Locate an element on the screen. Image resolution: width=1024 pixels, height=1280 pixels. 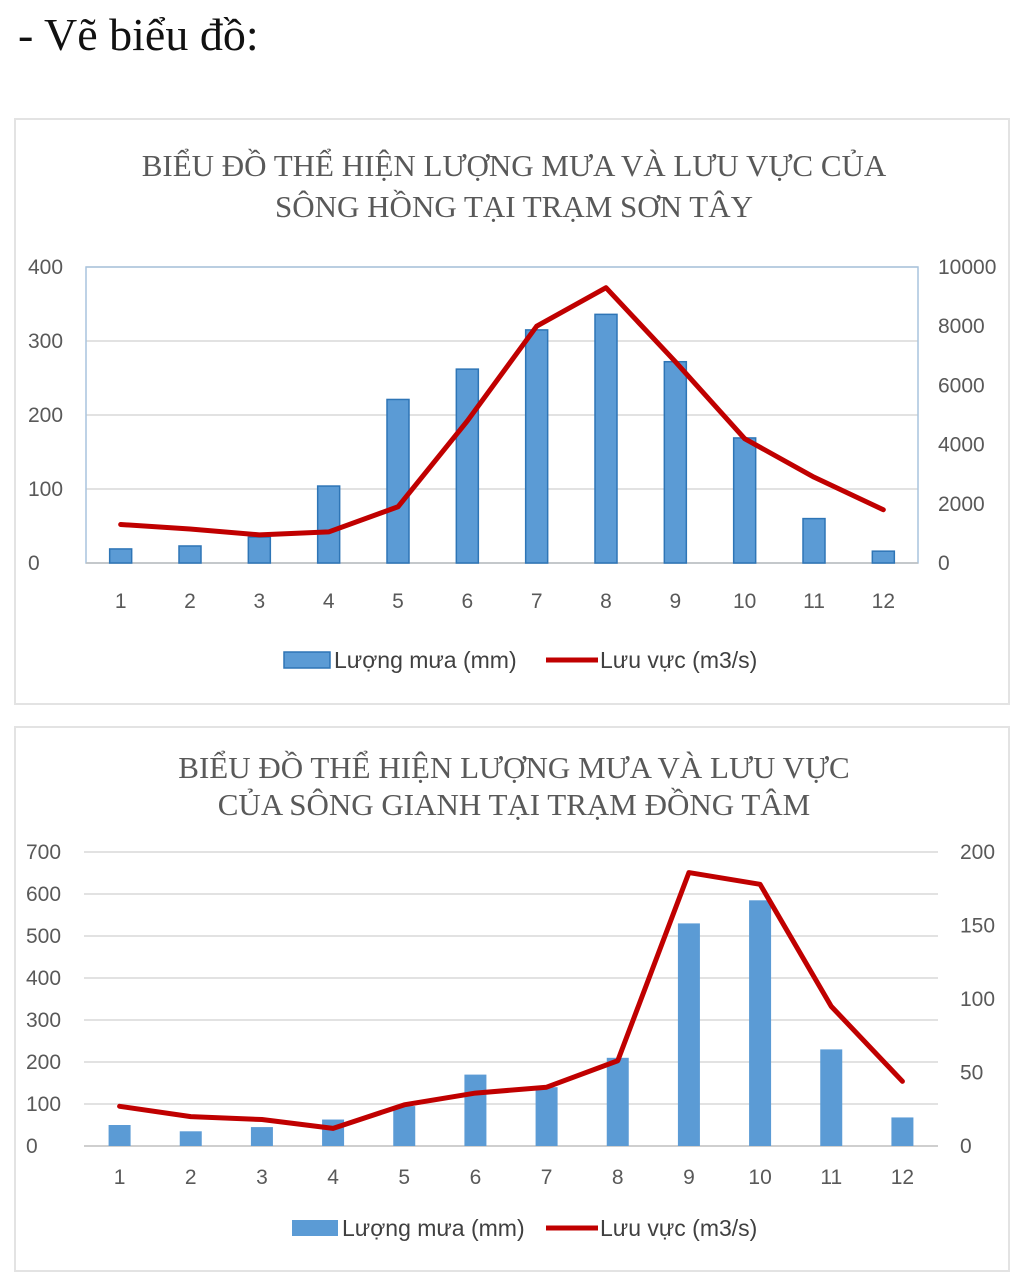
chart-title-line: BIỂU ĐỒ THỂ HIỆN LƯỢNG MƯA VÀ LƯU VỰC is located at coordinates (513, 767).